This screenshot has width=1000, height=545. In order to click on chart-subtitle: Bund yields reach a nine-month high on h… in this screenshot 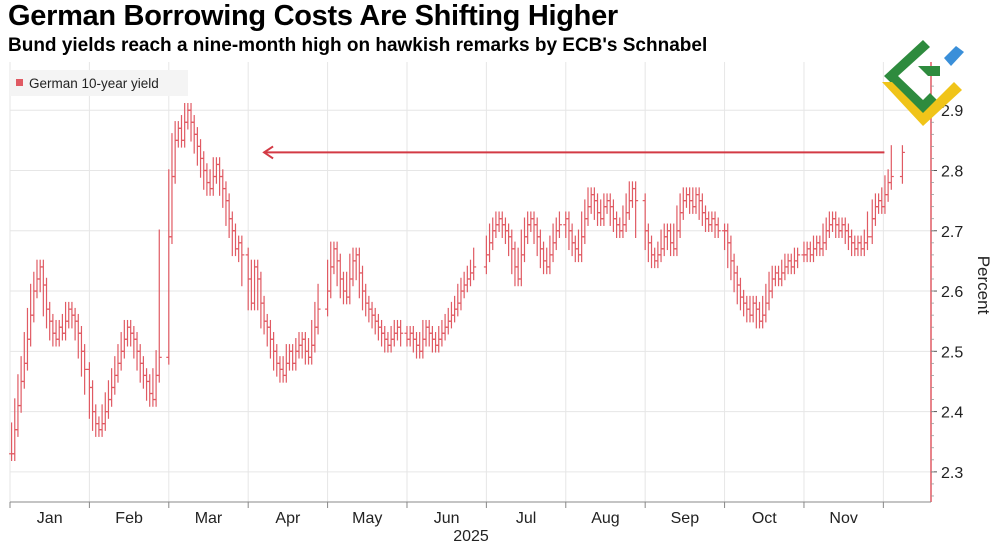, I will do `click(358, 45)`.